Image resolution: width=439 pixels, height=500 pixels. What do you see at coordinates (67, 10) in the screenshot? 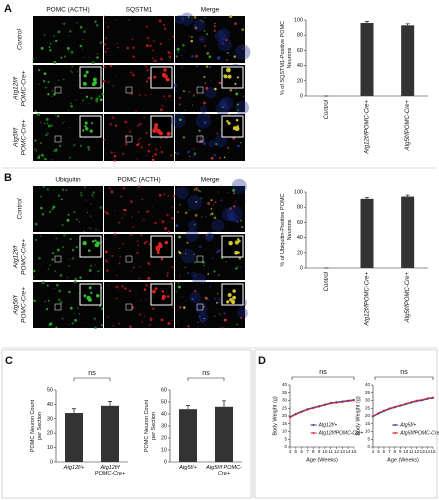
I see `column-header: POMC (ACTH)` at bounding box center [67, 10].